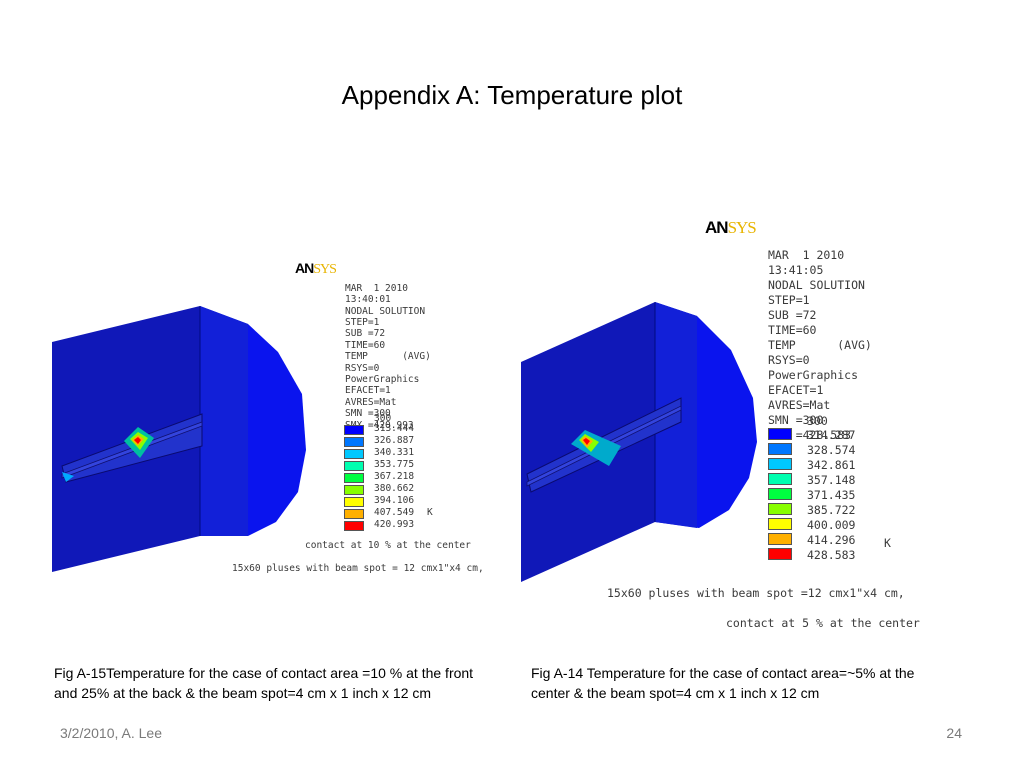 This screenshot has width=1024, height=768. I want to click on ansys-logo-left: ANSYS, so click(316, 268).